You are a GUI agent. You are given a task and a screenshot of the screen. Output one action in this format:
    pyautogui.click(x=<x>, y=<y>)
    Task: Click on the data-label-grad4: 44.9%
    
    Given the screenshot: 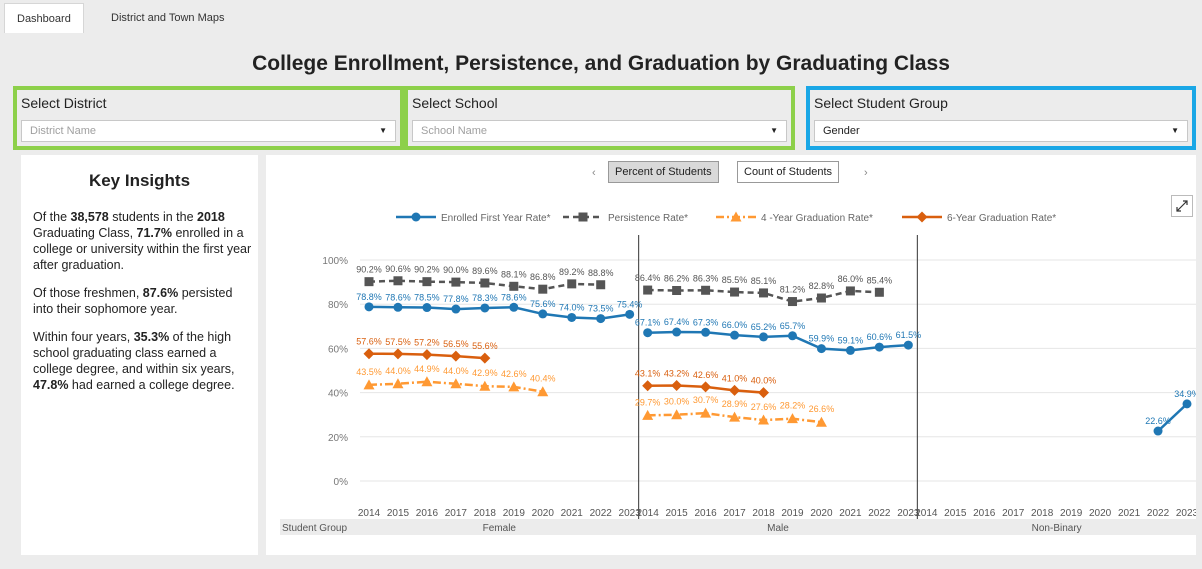 What is the action you would take?
    pyautogui.click(x=427, y=369)
    